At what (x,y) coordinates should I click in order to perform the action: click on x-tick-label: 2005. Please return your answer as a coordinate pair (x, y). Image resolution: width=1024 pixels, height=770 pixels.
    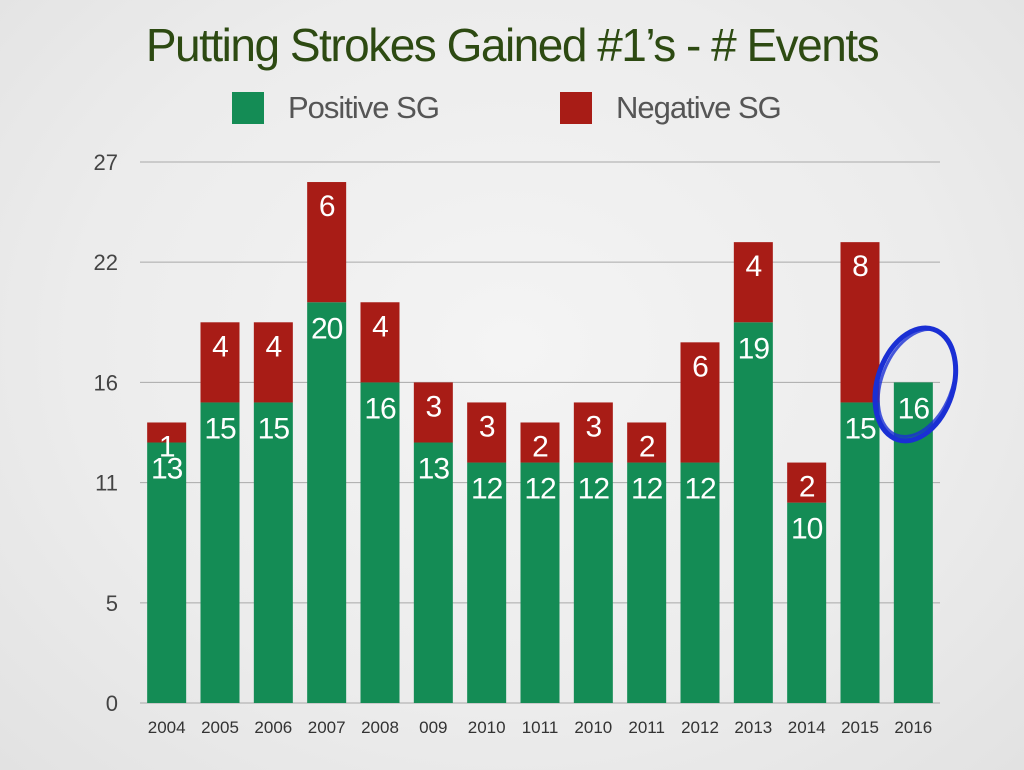
    Looking at the image, I should click on (220, 727).